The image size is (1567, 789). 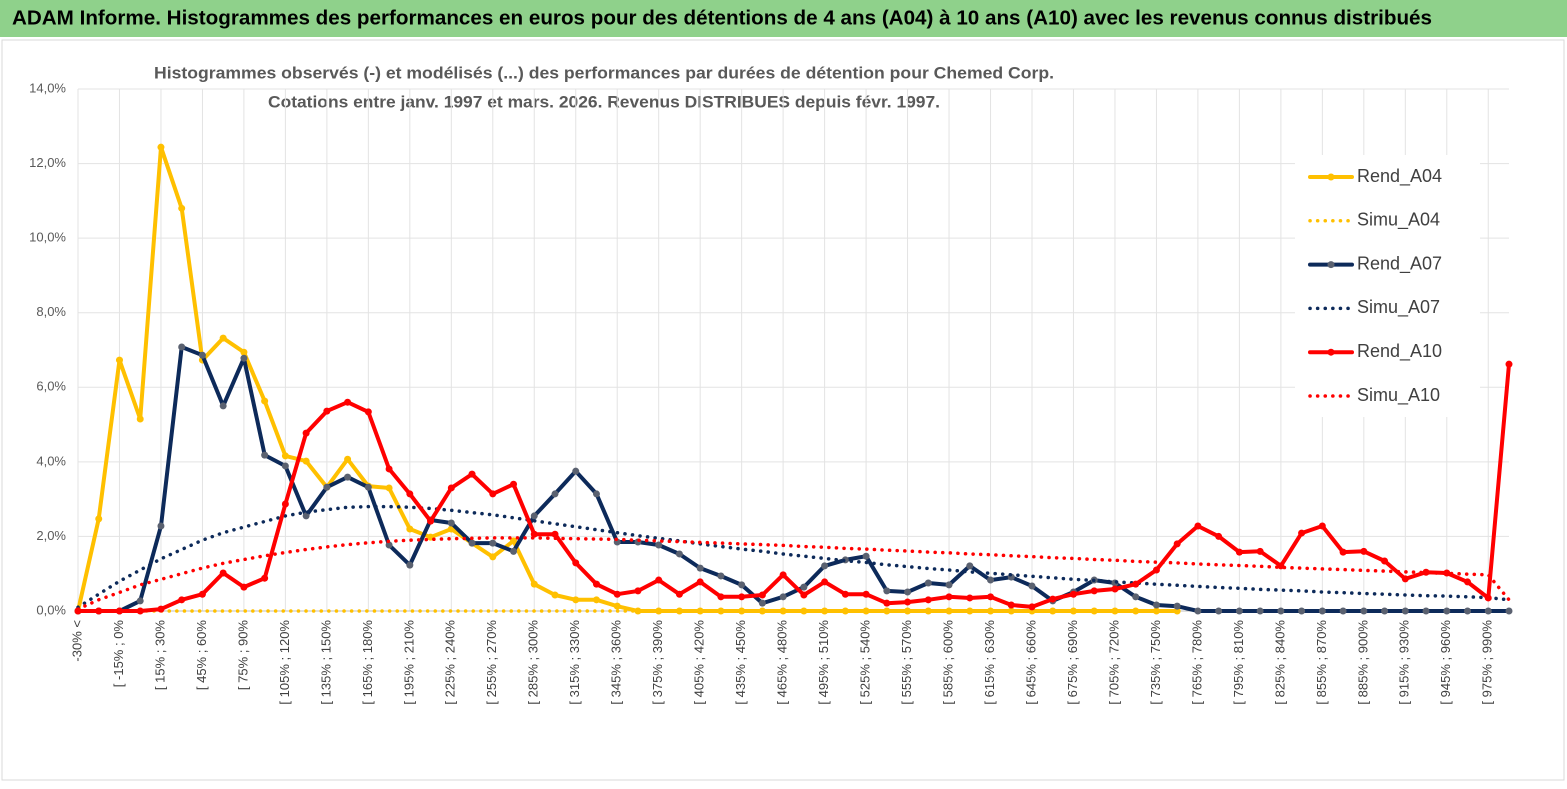 What do you see at coordinates (657, 662) in the screenshot?
I see `x-tick-label: [ 375% ; 390%` at bounding box center [657, 662].